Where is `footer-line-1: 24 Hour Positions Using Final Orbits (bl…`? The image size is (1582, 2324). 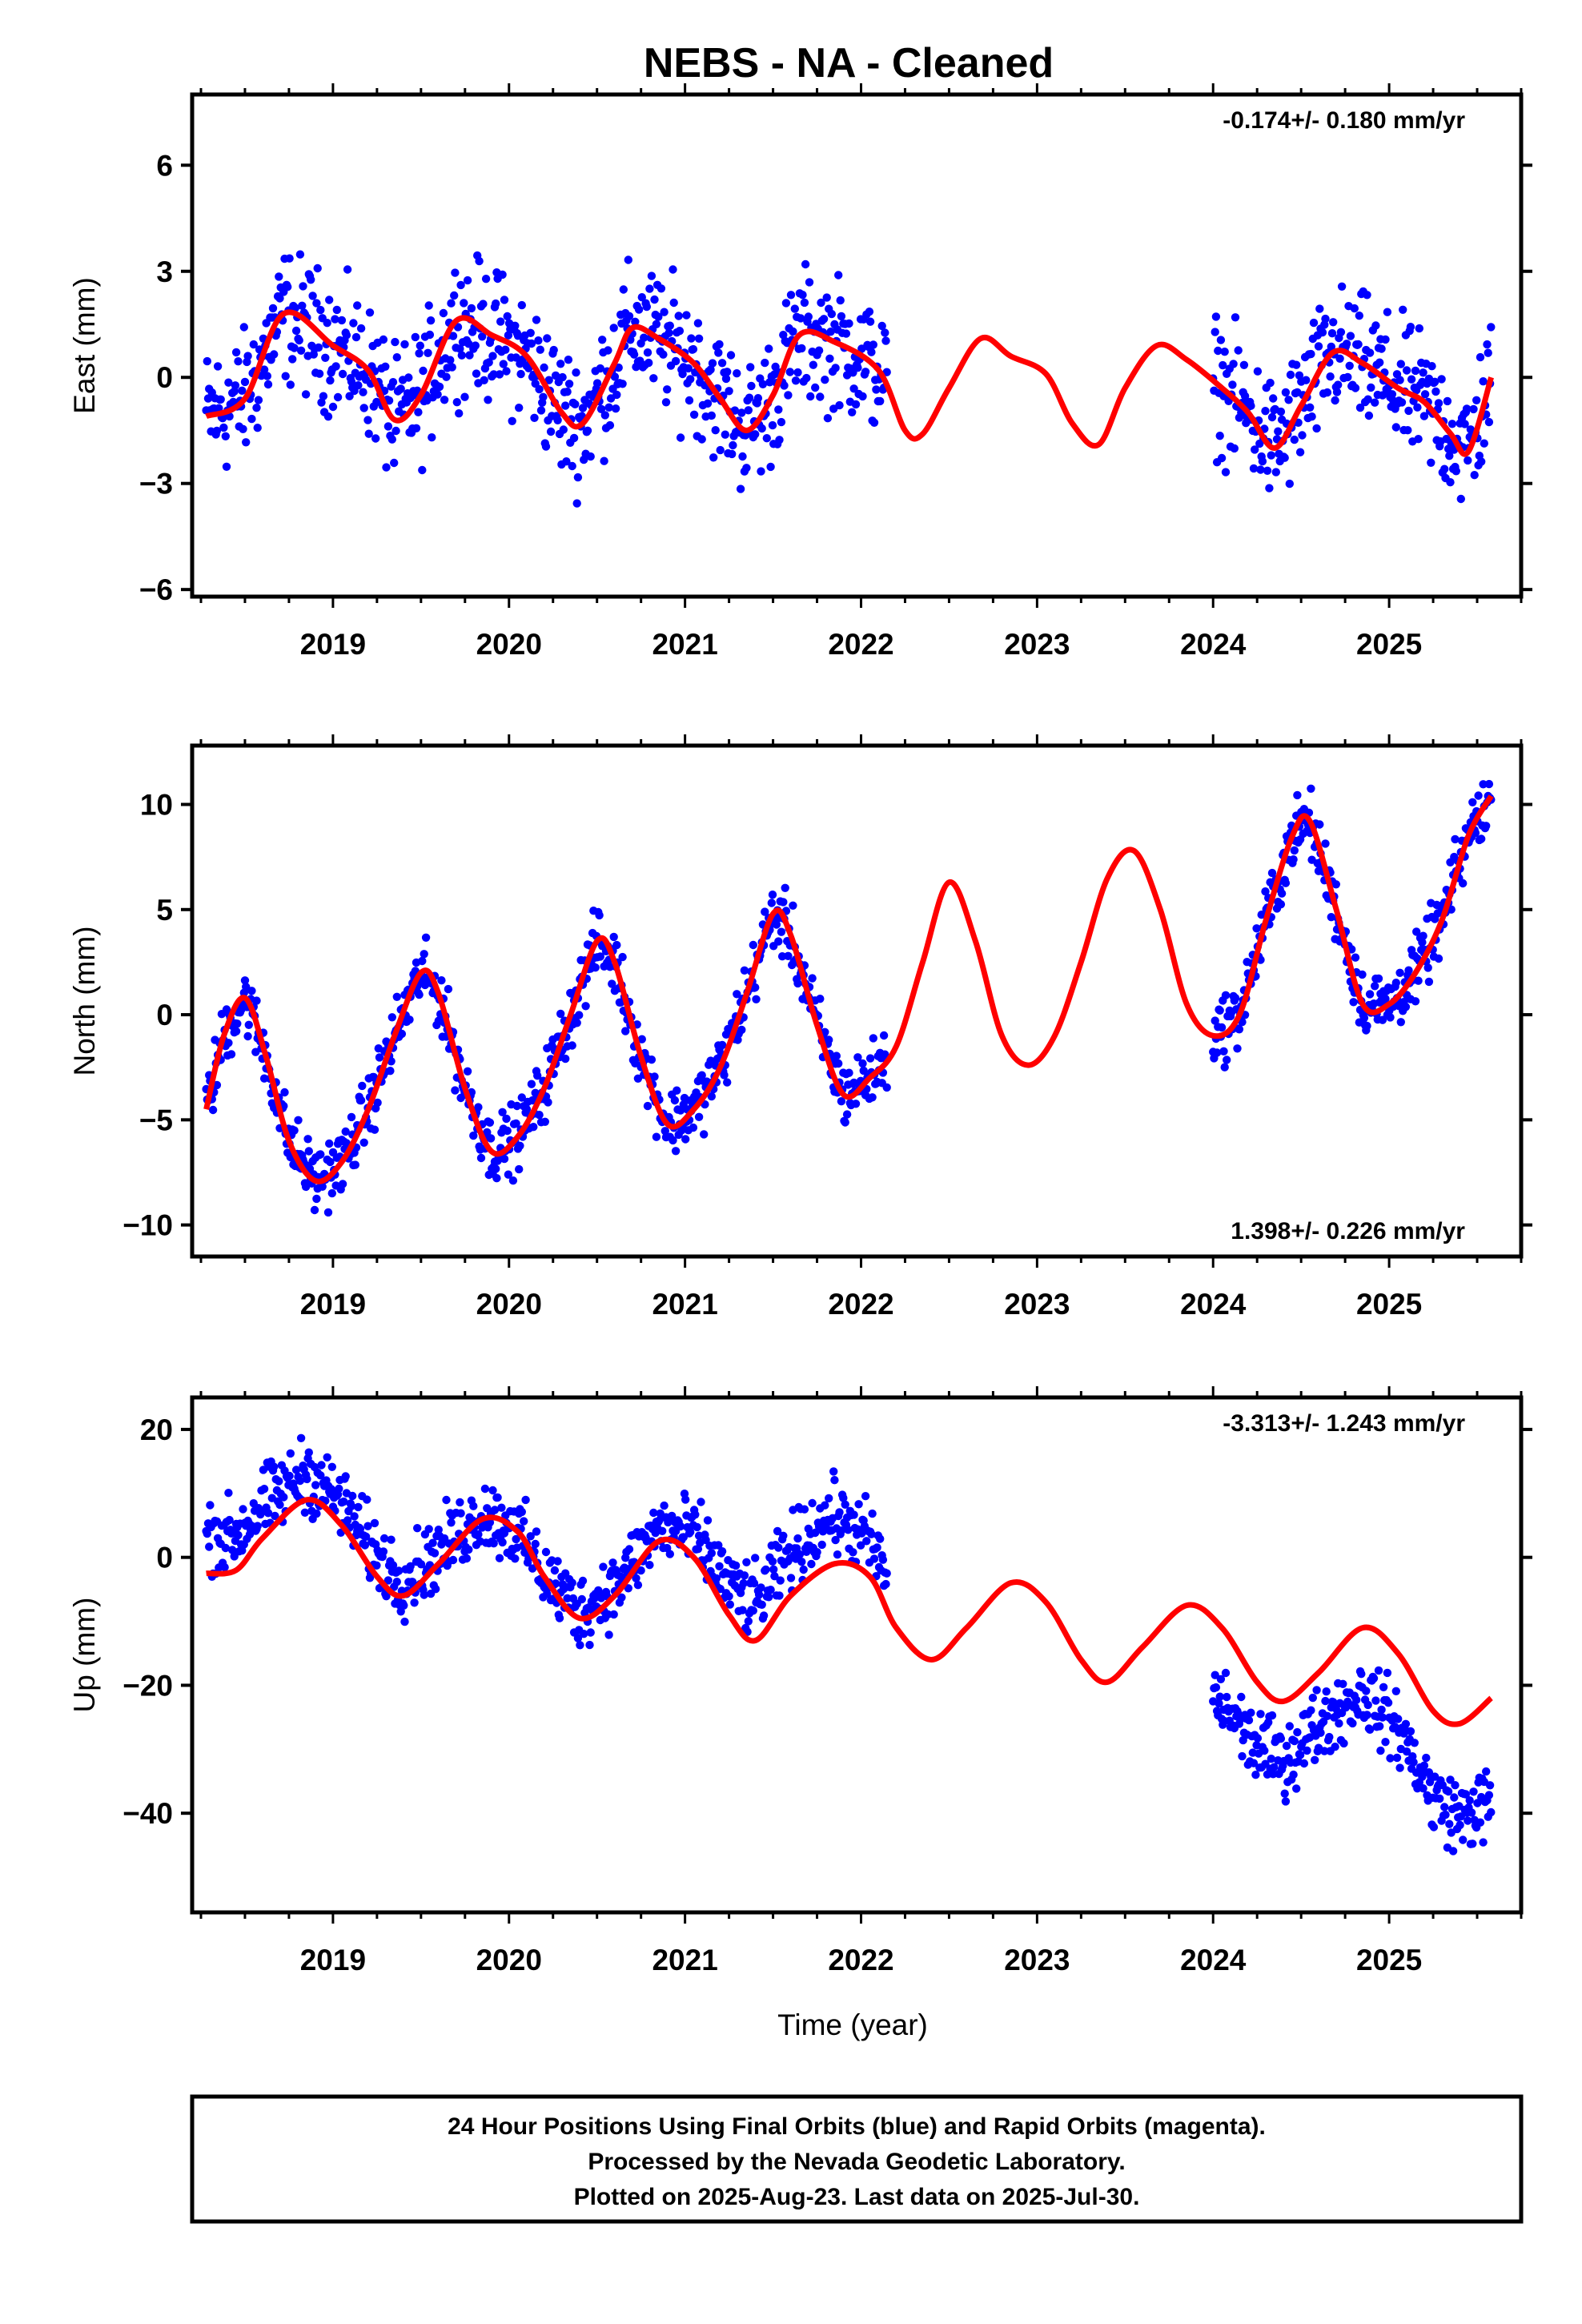
footer-line-1: 24 Hour Positions Using Final Orbits (bl… is located at coordinates (857, 2126).